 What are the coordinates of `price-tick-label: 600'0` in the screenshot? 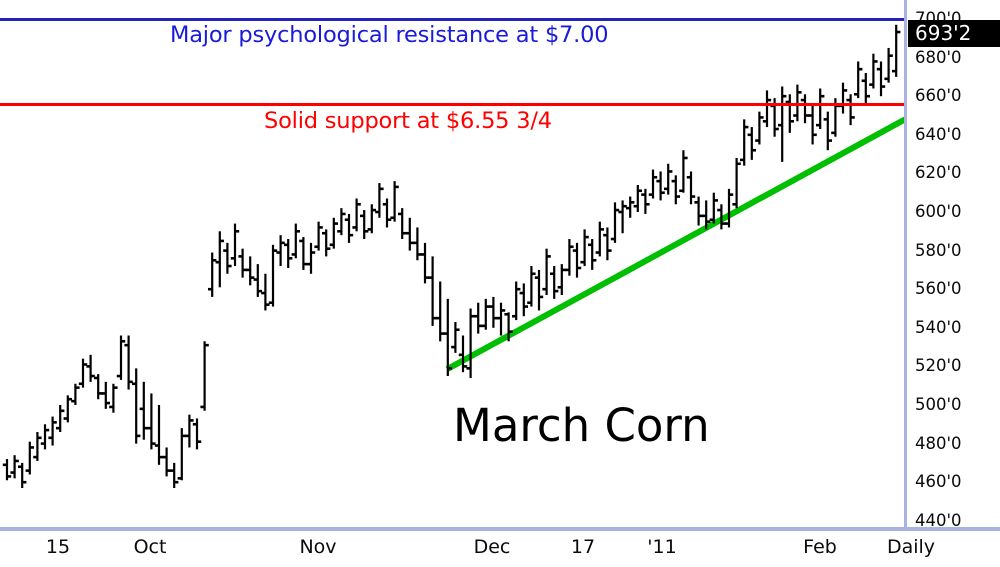 It's located at (938, 211).